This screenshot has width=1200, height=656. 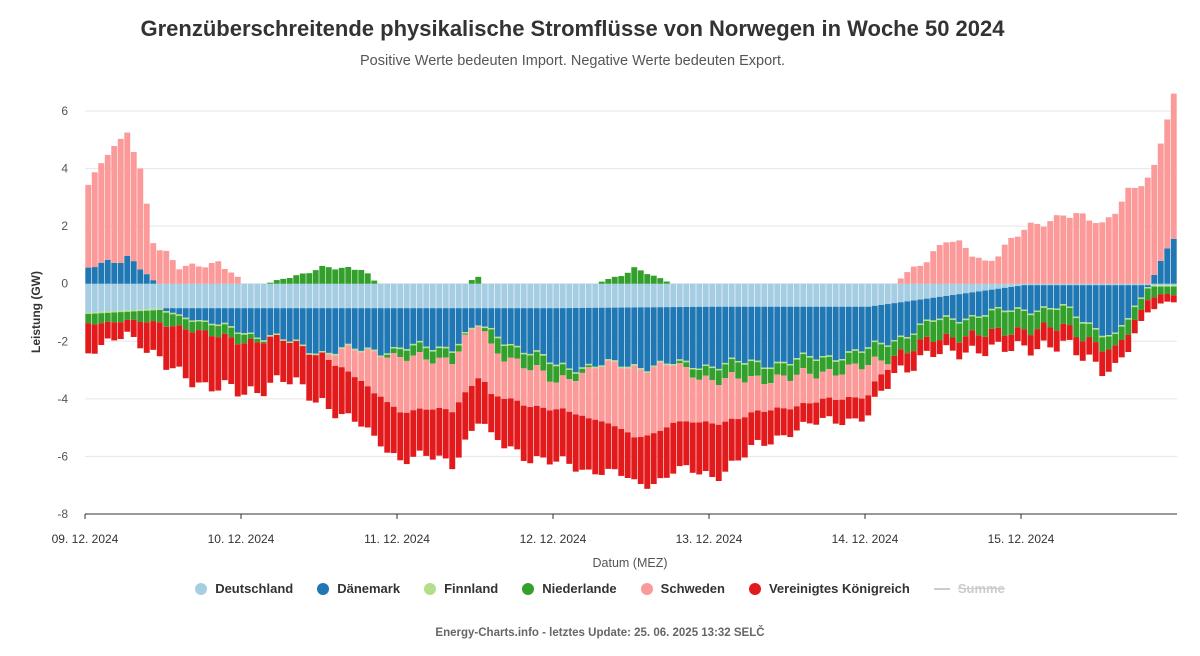 I want to click on legend-label-finnland: Finnland, so click(x=471, y=588).